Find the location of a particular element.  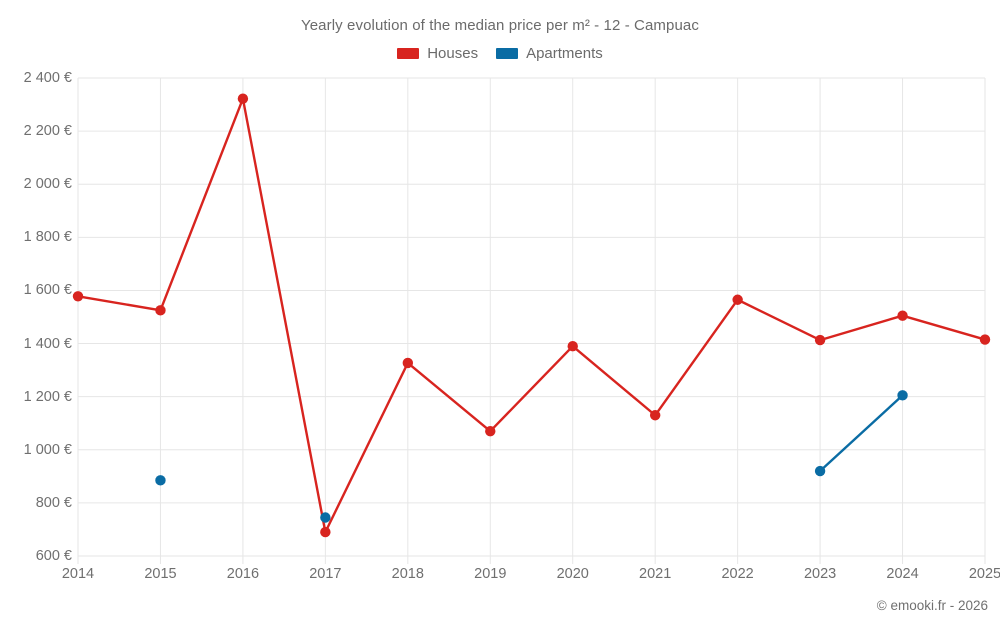

x-axis-tick-label: 2022 is located at coordinates (737, 574).